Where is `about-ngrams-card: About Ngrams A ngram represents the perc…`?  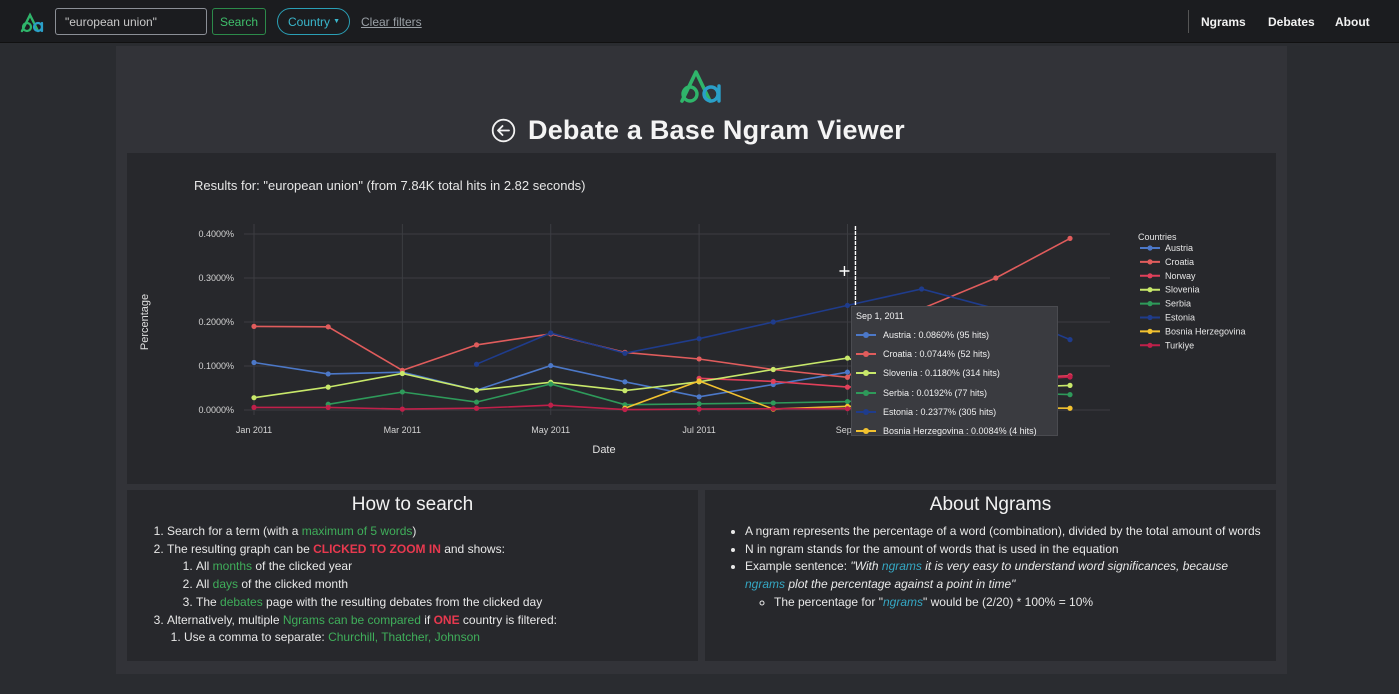
about-ngrams-card: About Ngrams A ngram represents the perc… is located at coordinates (990, 575).